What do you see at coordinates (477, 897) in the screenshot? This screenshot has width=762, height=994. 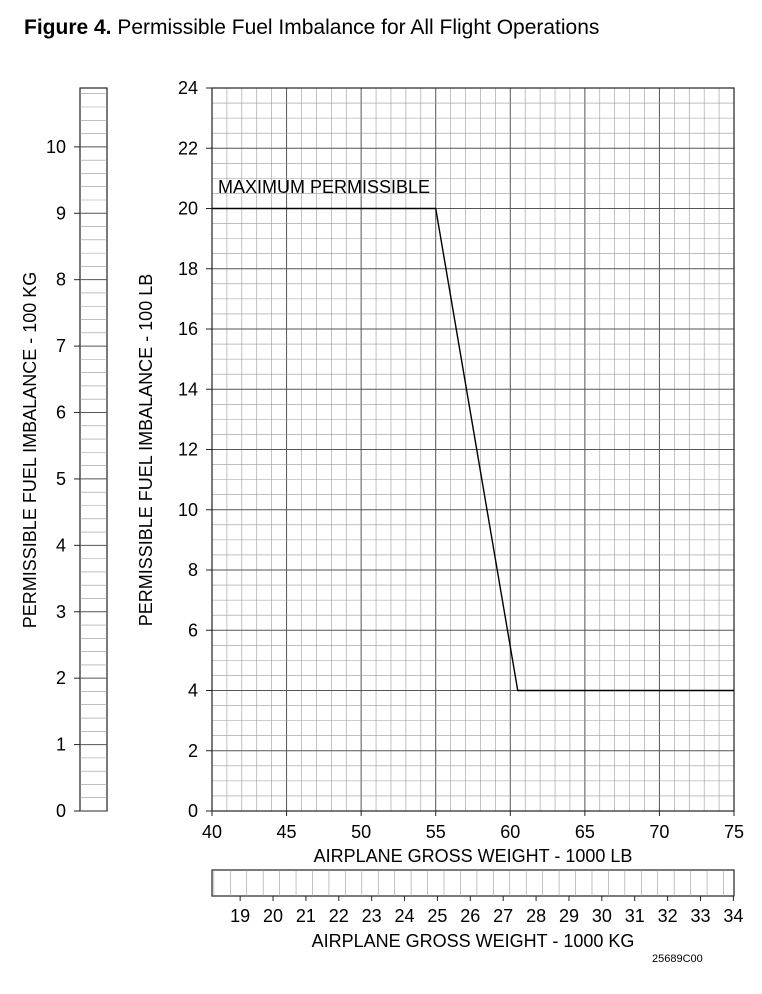 I see `kg-weight-scale-grid: 19 20 21 22 23 24 25 26 27 28 29 30 31 32 33 34` at bounding box center [477, 897].